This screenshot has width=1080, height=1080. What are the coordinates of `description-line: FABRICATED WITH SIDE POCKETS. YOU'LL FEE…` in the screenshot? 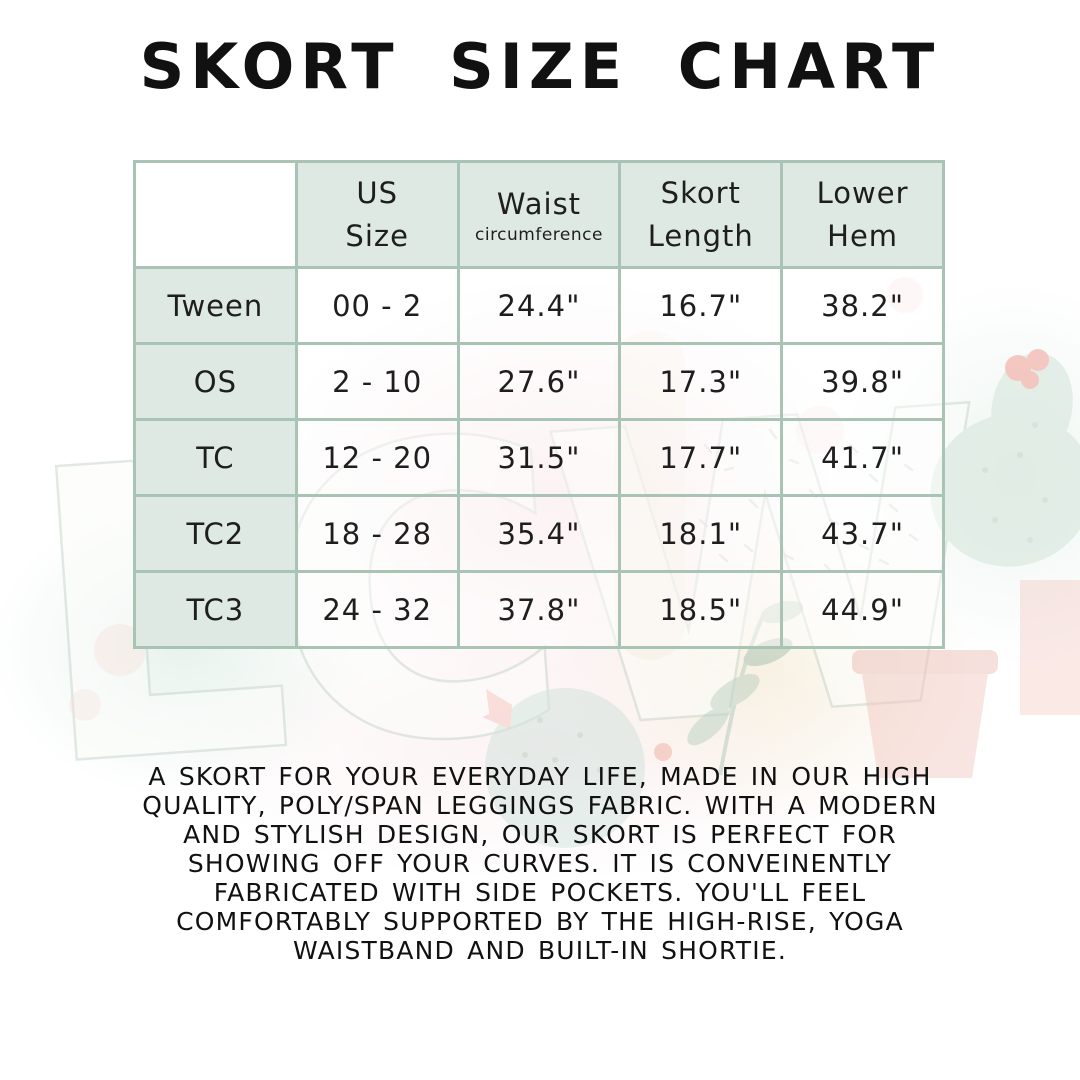 It's located at (540, 892).